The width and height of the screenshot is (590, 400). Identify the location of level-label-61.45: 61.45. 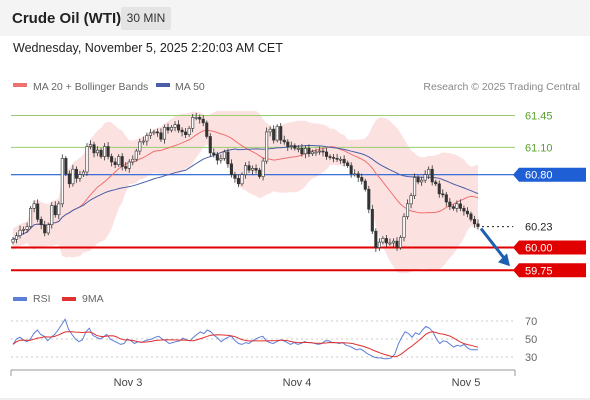
(539, 117).